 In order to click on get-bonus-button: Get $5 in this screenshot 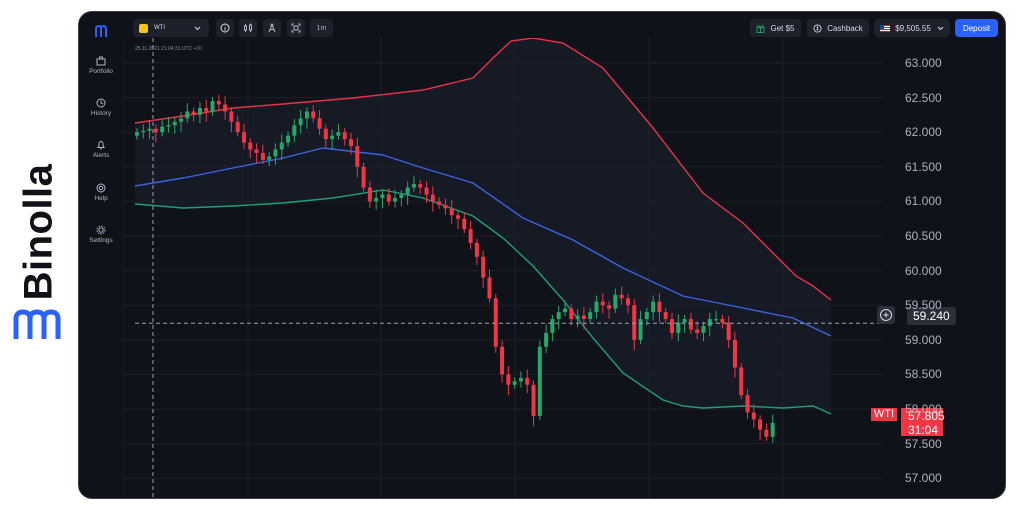, I will do `click(775, 28)`.